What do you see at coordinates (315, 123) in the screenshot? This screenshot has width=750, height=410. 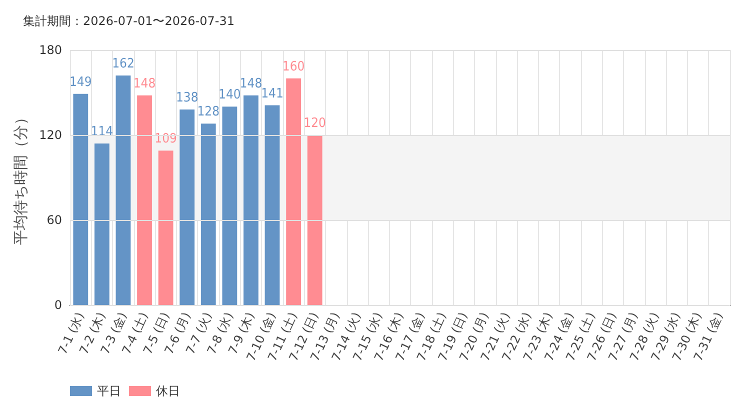 I see `data-label: 120` at bounding box center [315, 123].